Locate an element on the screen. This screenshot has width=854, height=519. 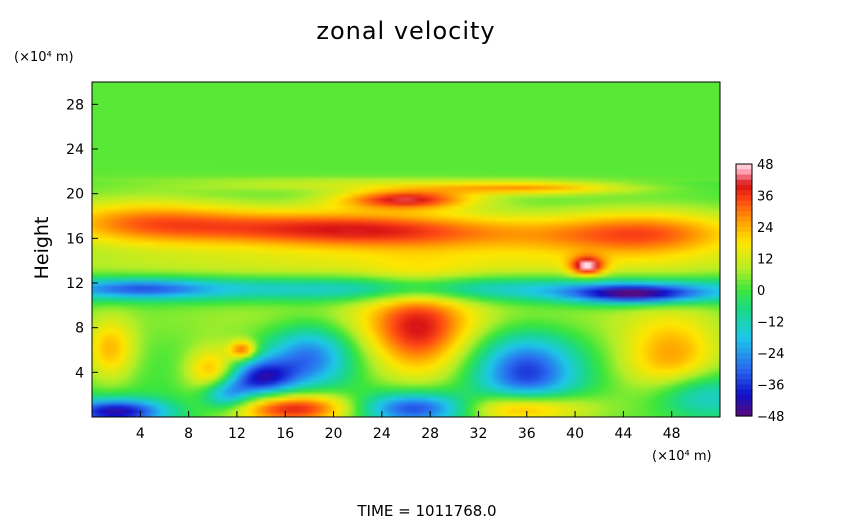
colorbar-tick-label: −48 is located at coordinates (770, 417).